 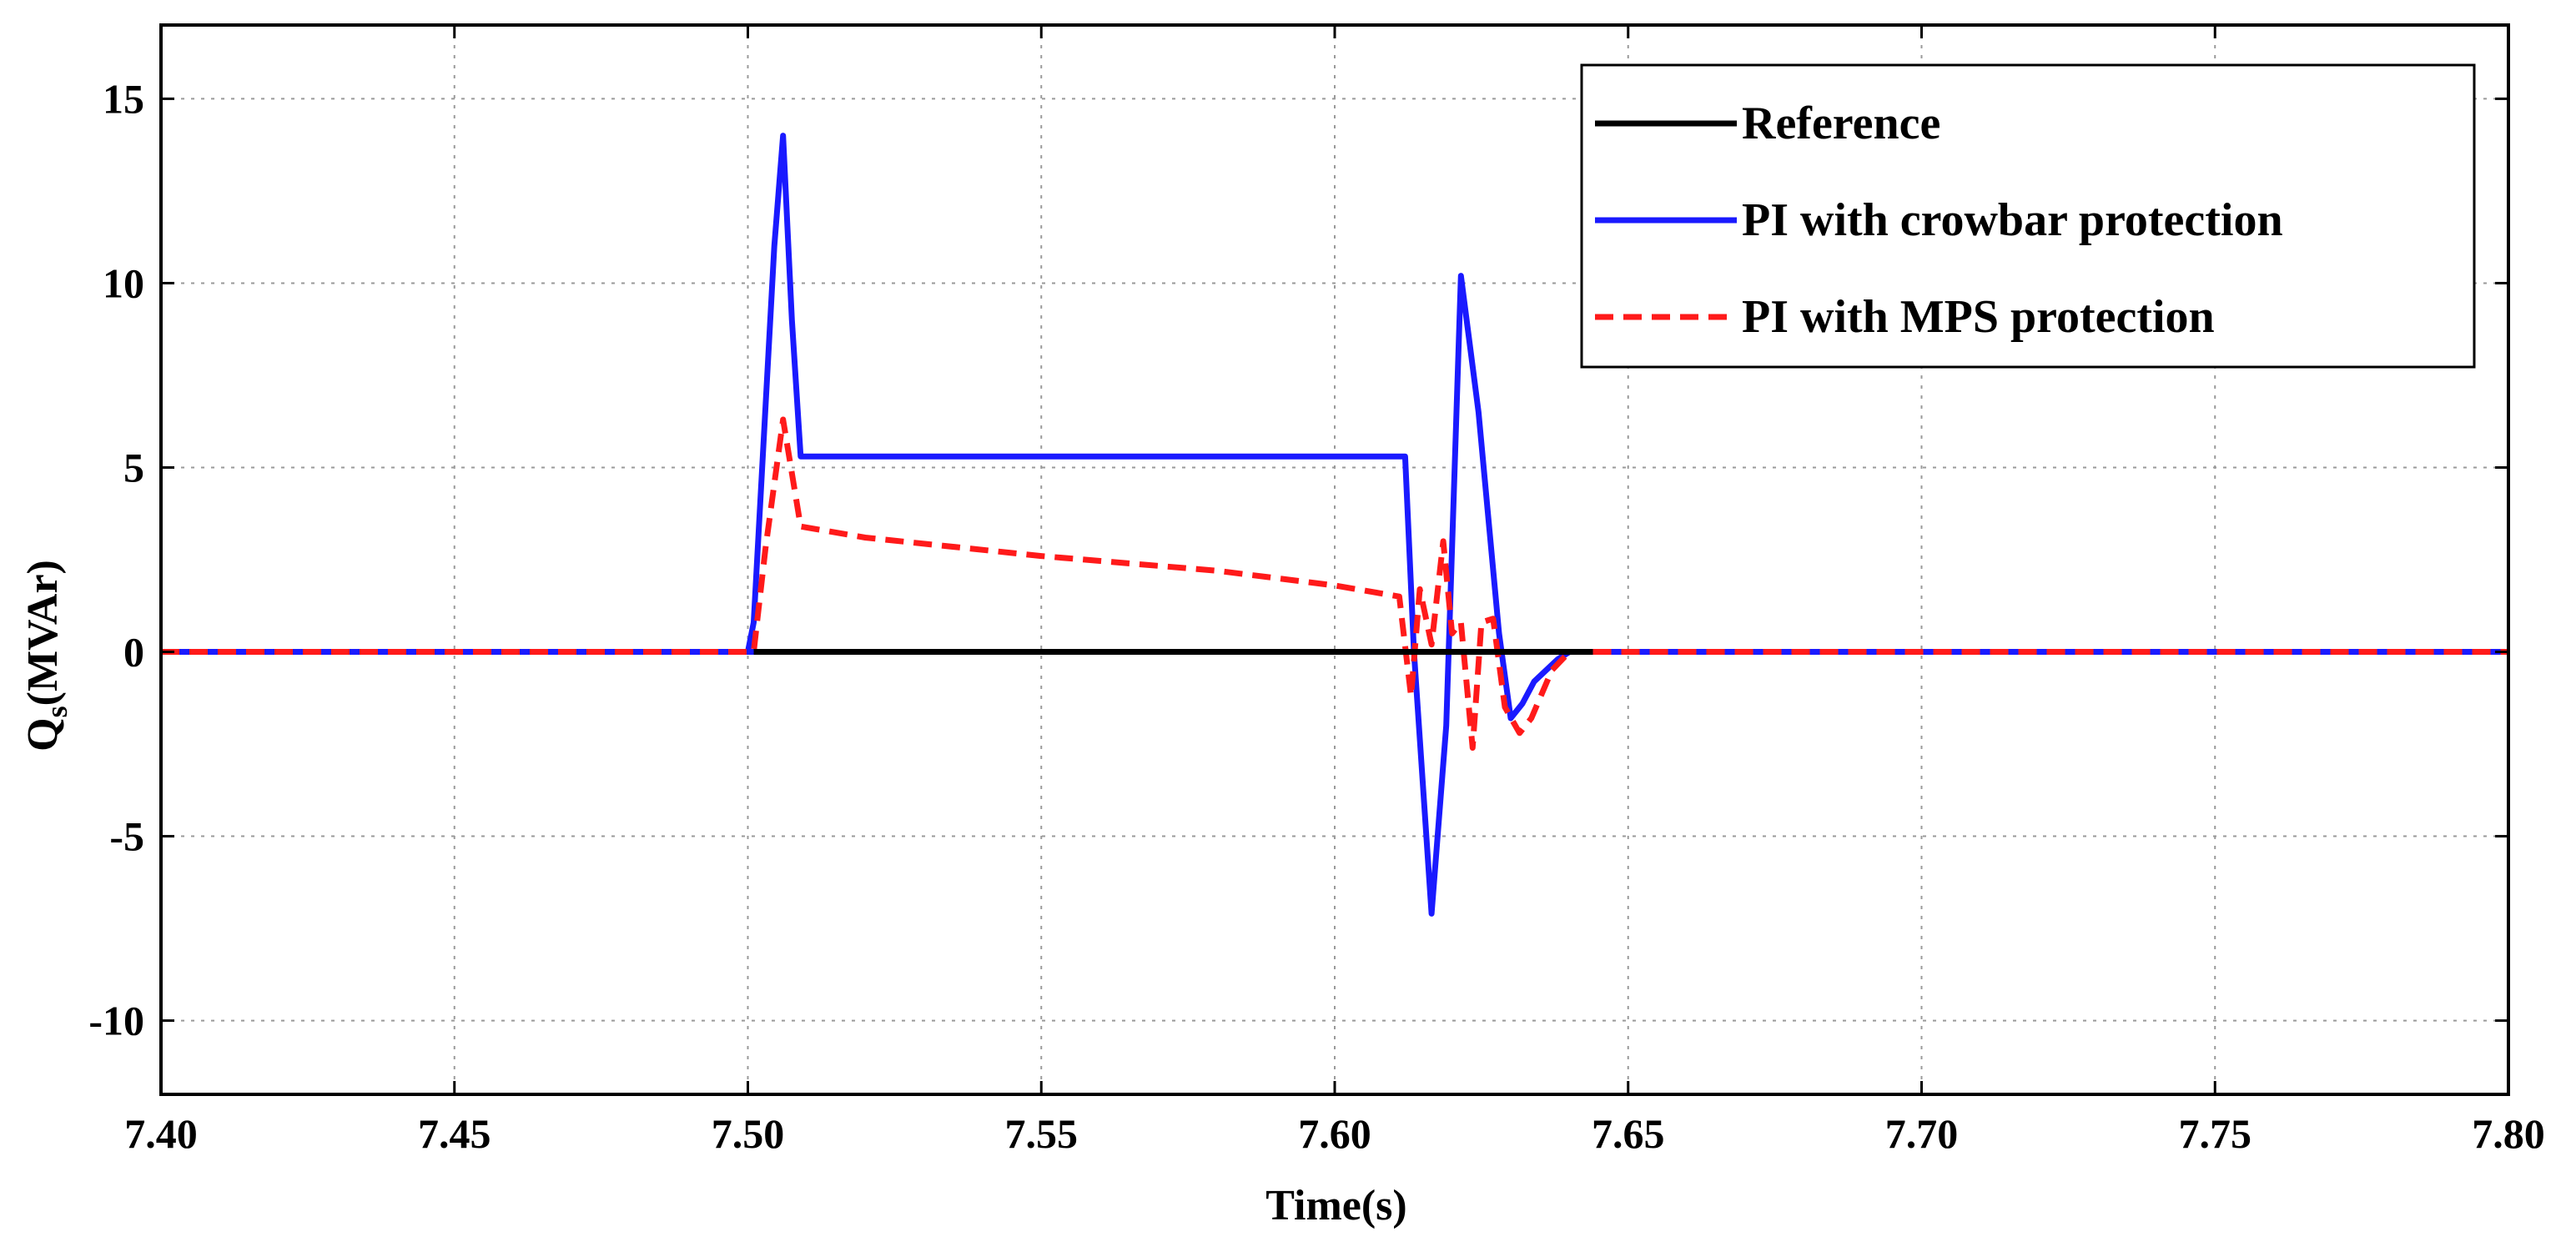 I want to click on y-tick-label: 15, so click(x=123, y=98).